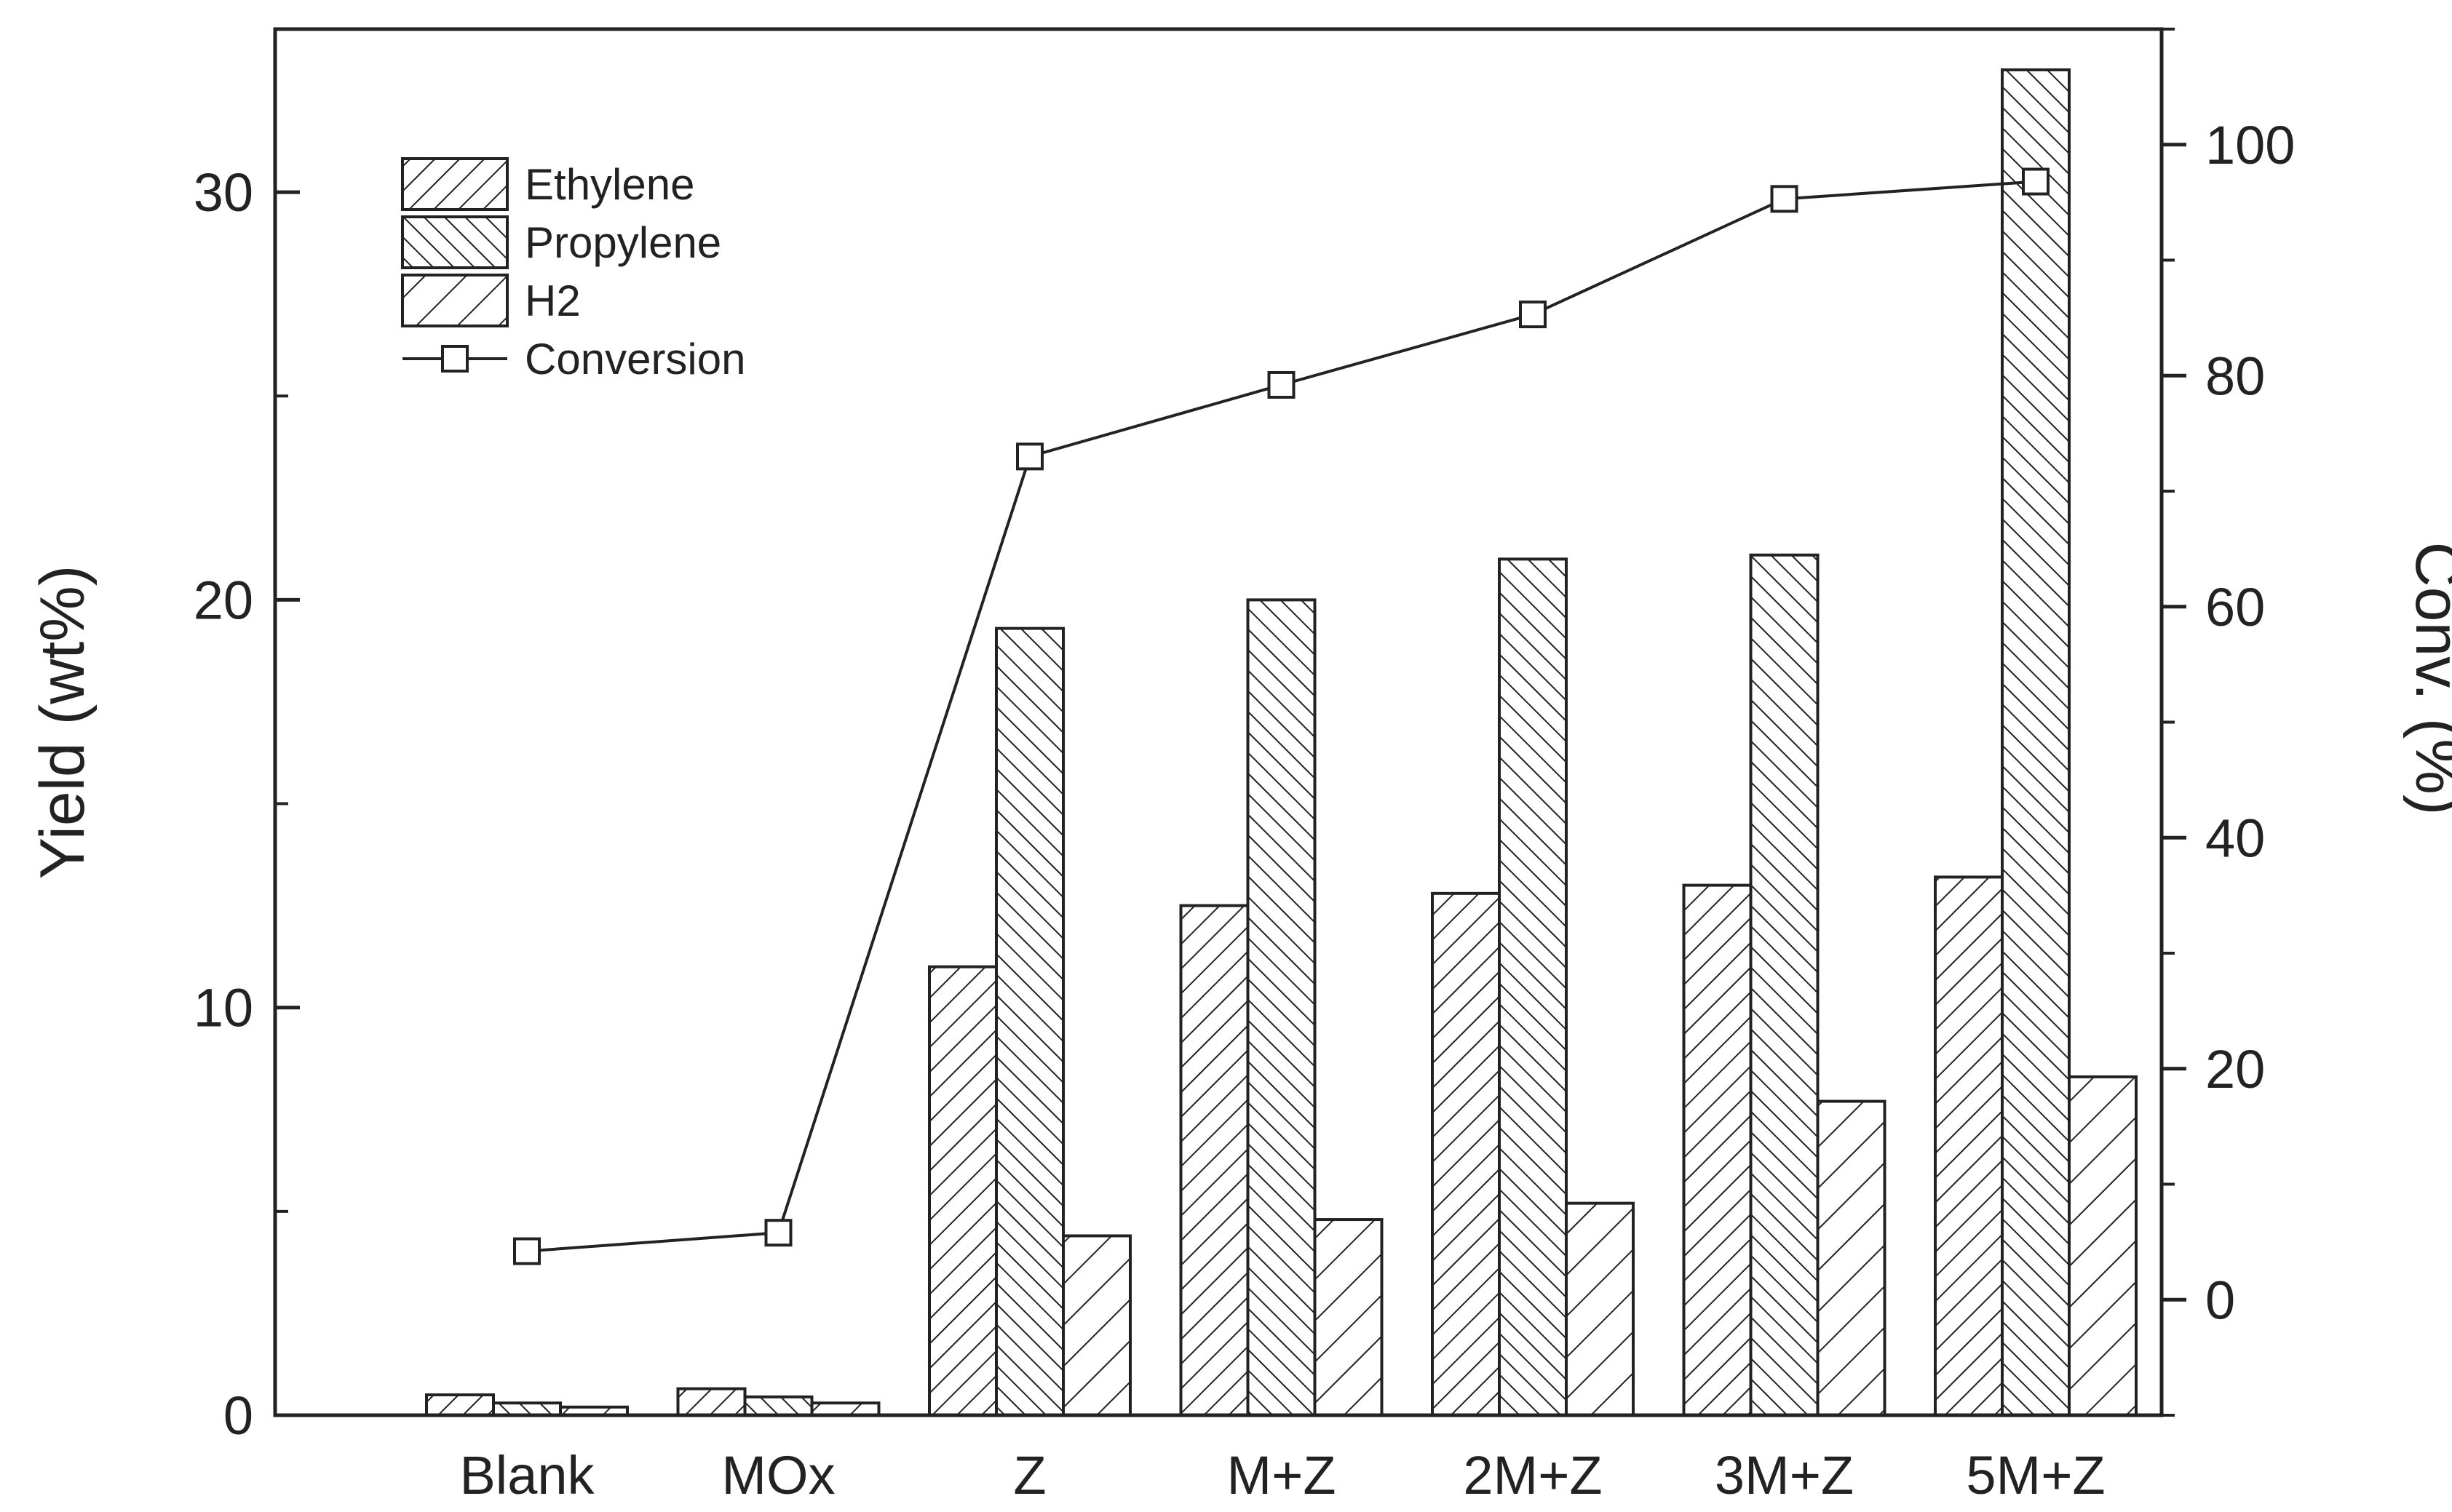 The image size is (2452, 1512). I want to click on legend-swatch-ethylene, so click(455, 184).